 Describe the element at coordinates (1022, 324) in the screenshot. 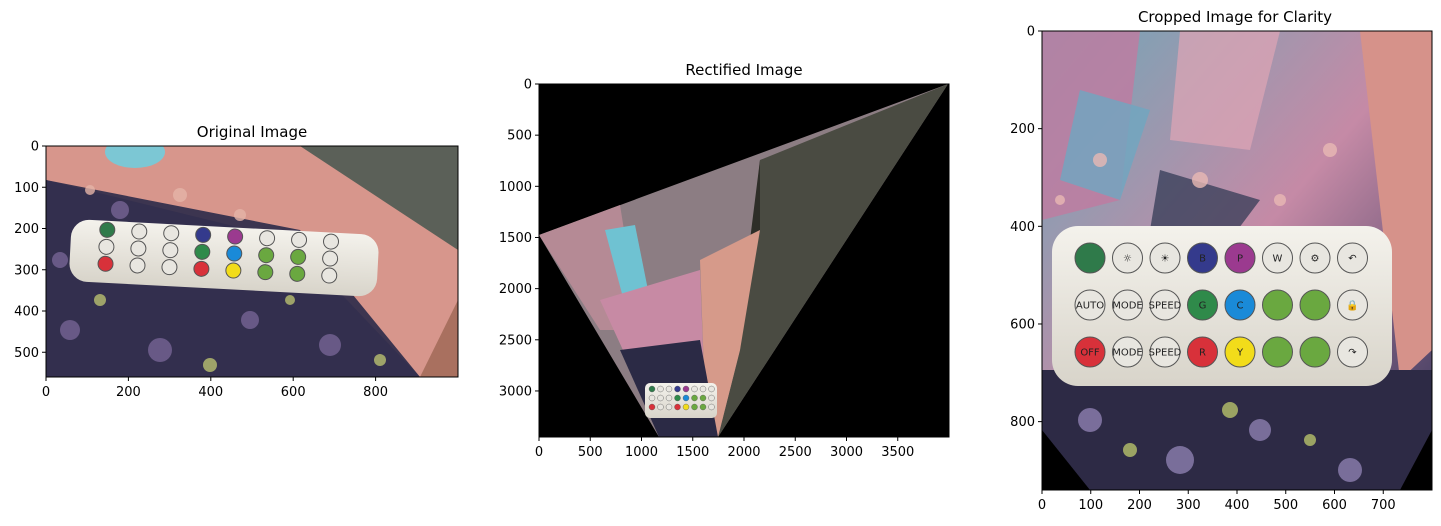

I see `y-tick-label: 600` at that location.